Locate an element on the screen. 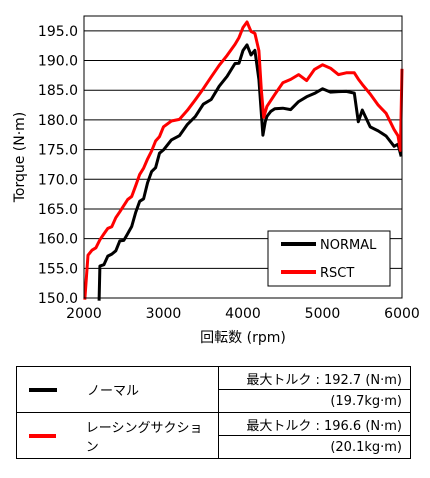  legend-label-normal: NORMAL is located at coordinates (348, 245).